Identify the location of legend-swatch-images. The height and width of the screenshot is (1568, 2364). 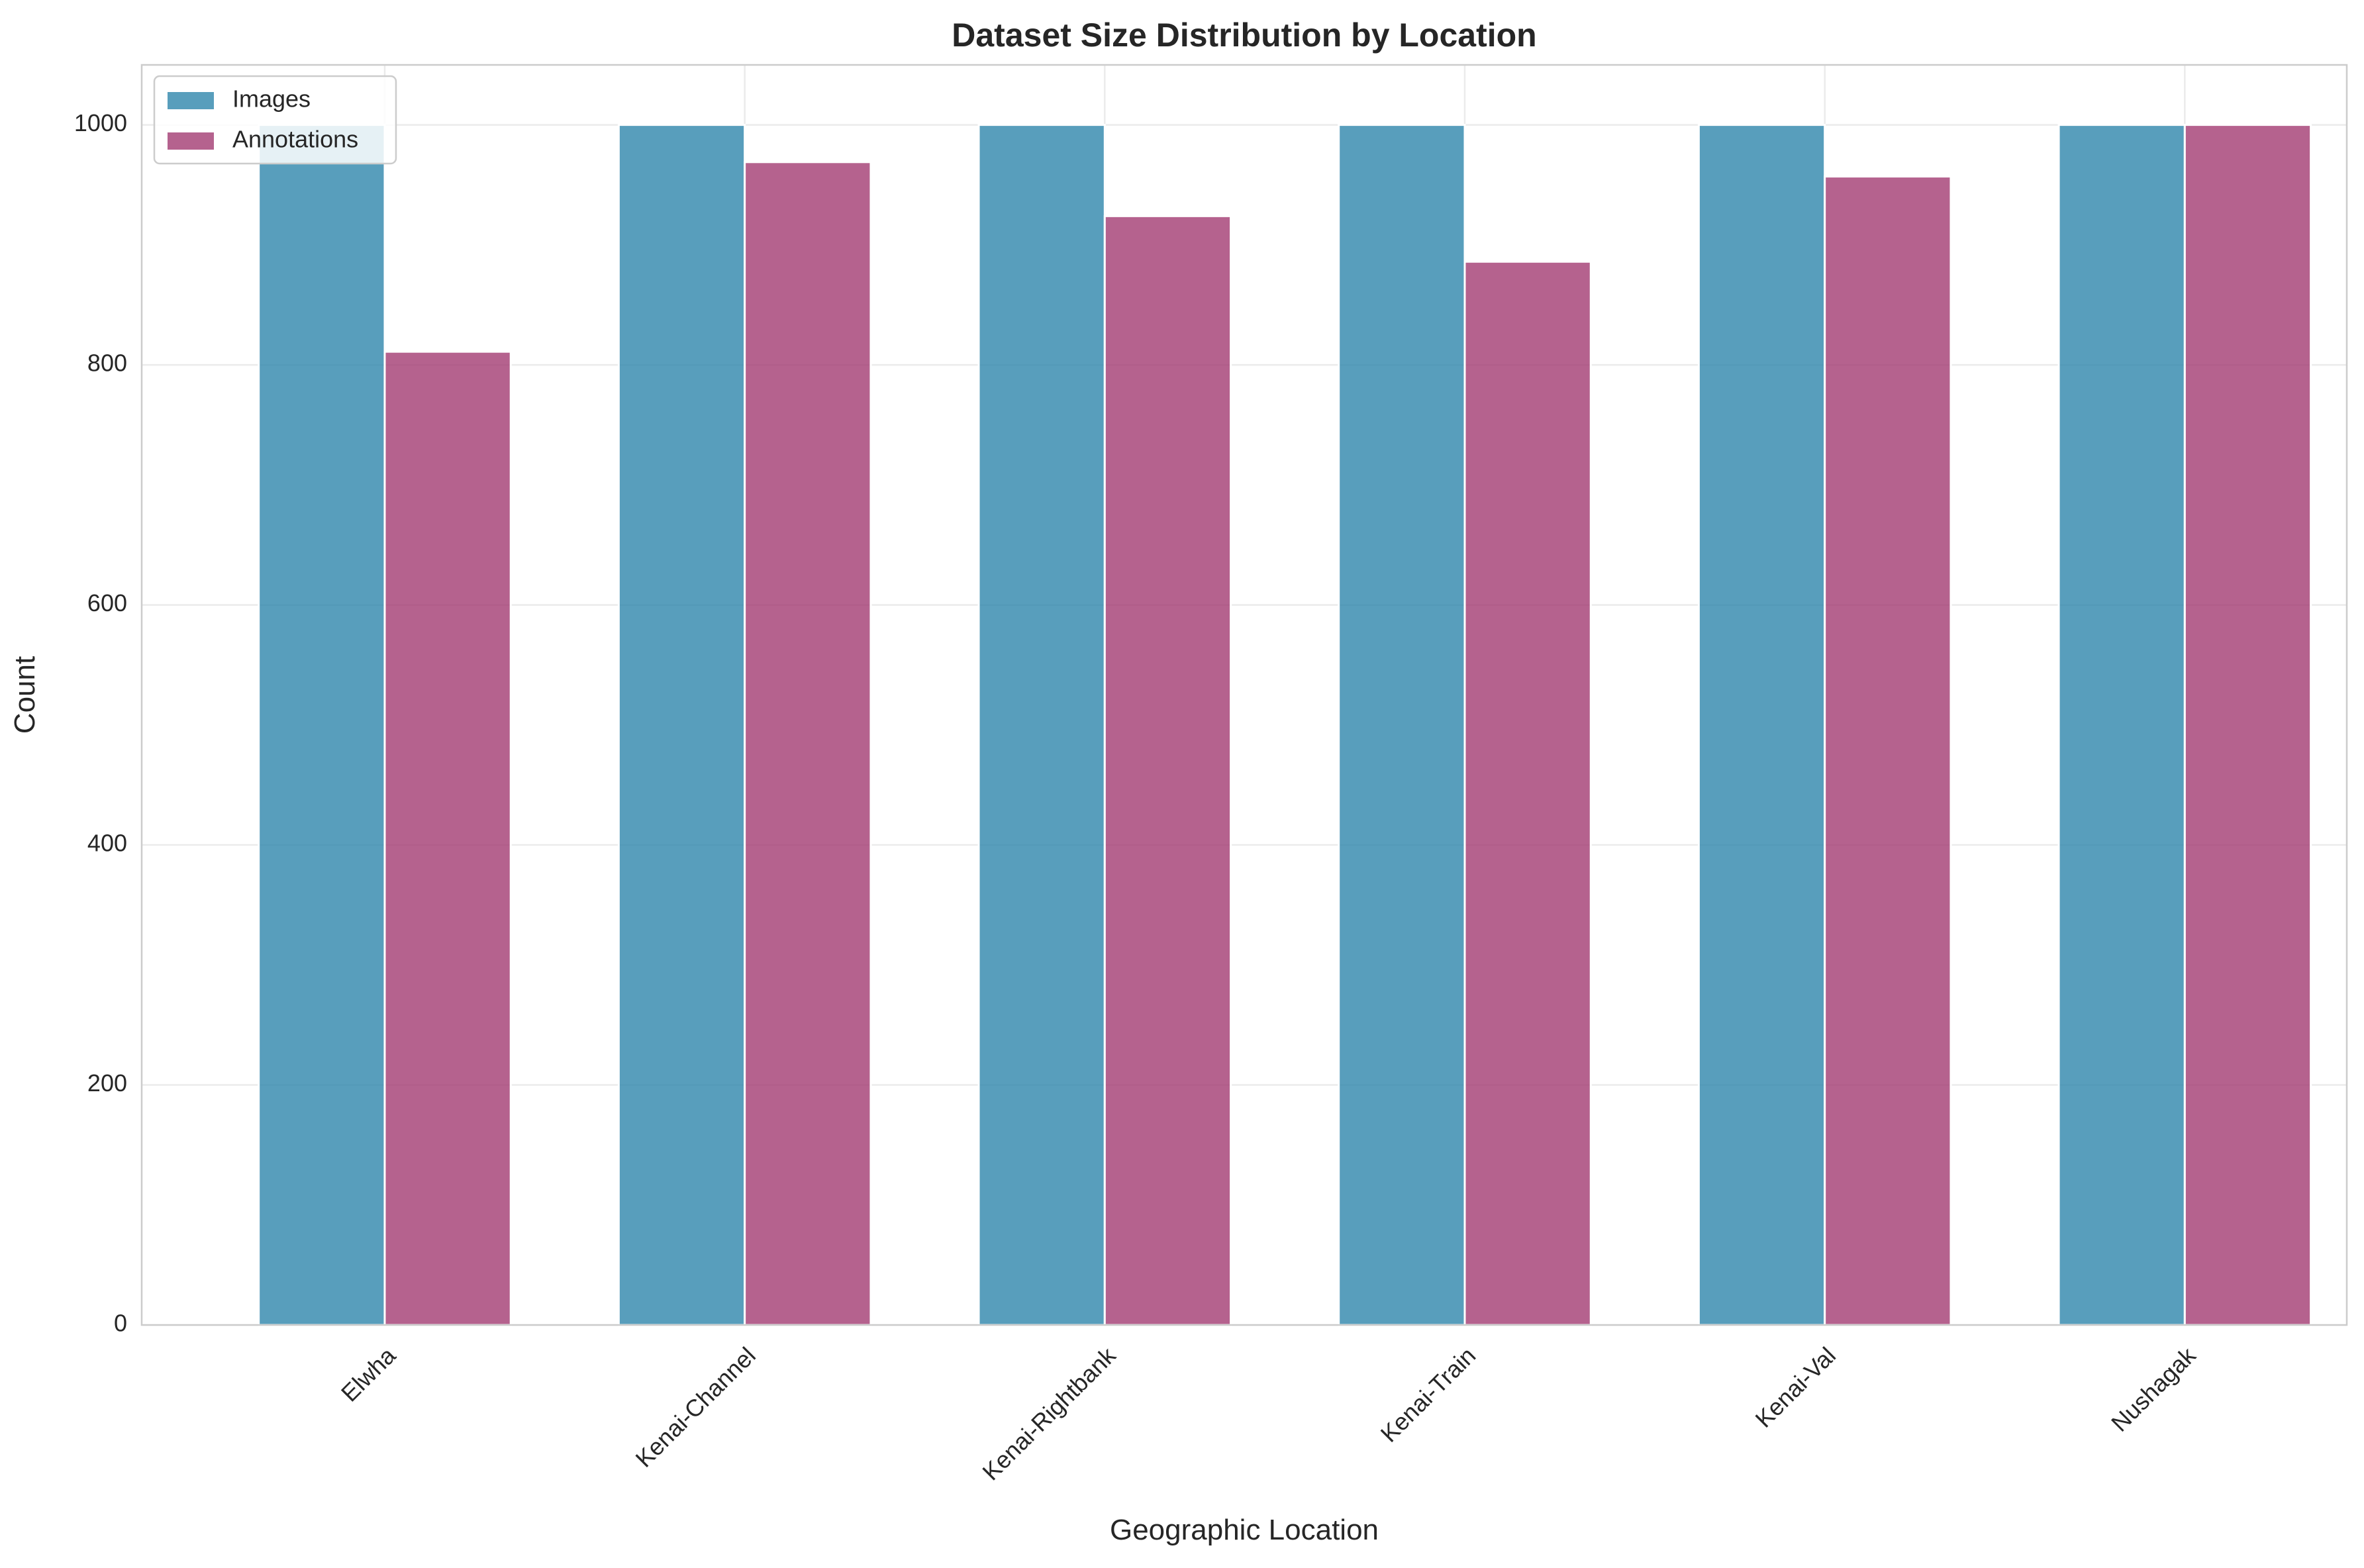
(191, 100).